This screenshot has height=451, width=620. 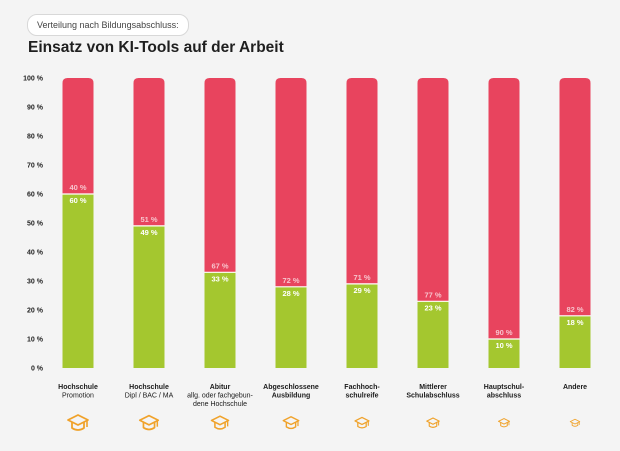 What do you see at coordinates (35, 224) in the screenshot?
I see `y-tick-label: 50 %` at bounding box center [35, 224].